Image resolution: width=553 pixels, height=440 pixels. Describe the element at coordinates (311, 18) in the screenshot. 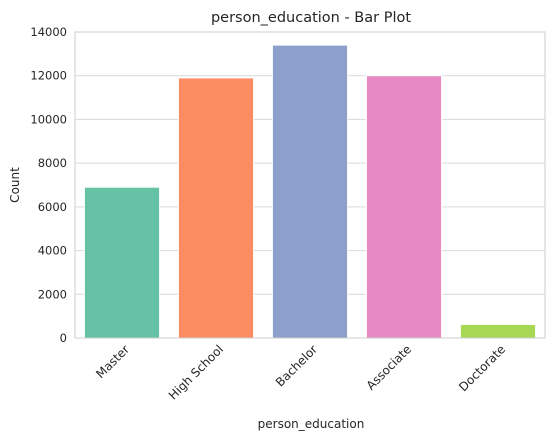

I see `chart-title: person_education - Bar Plot` at that location.